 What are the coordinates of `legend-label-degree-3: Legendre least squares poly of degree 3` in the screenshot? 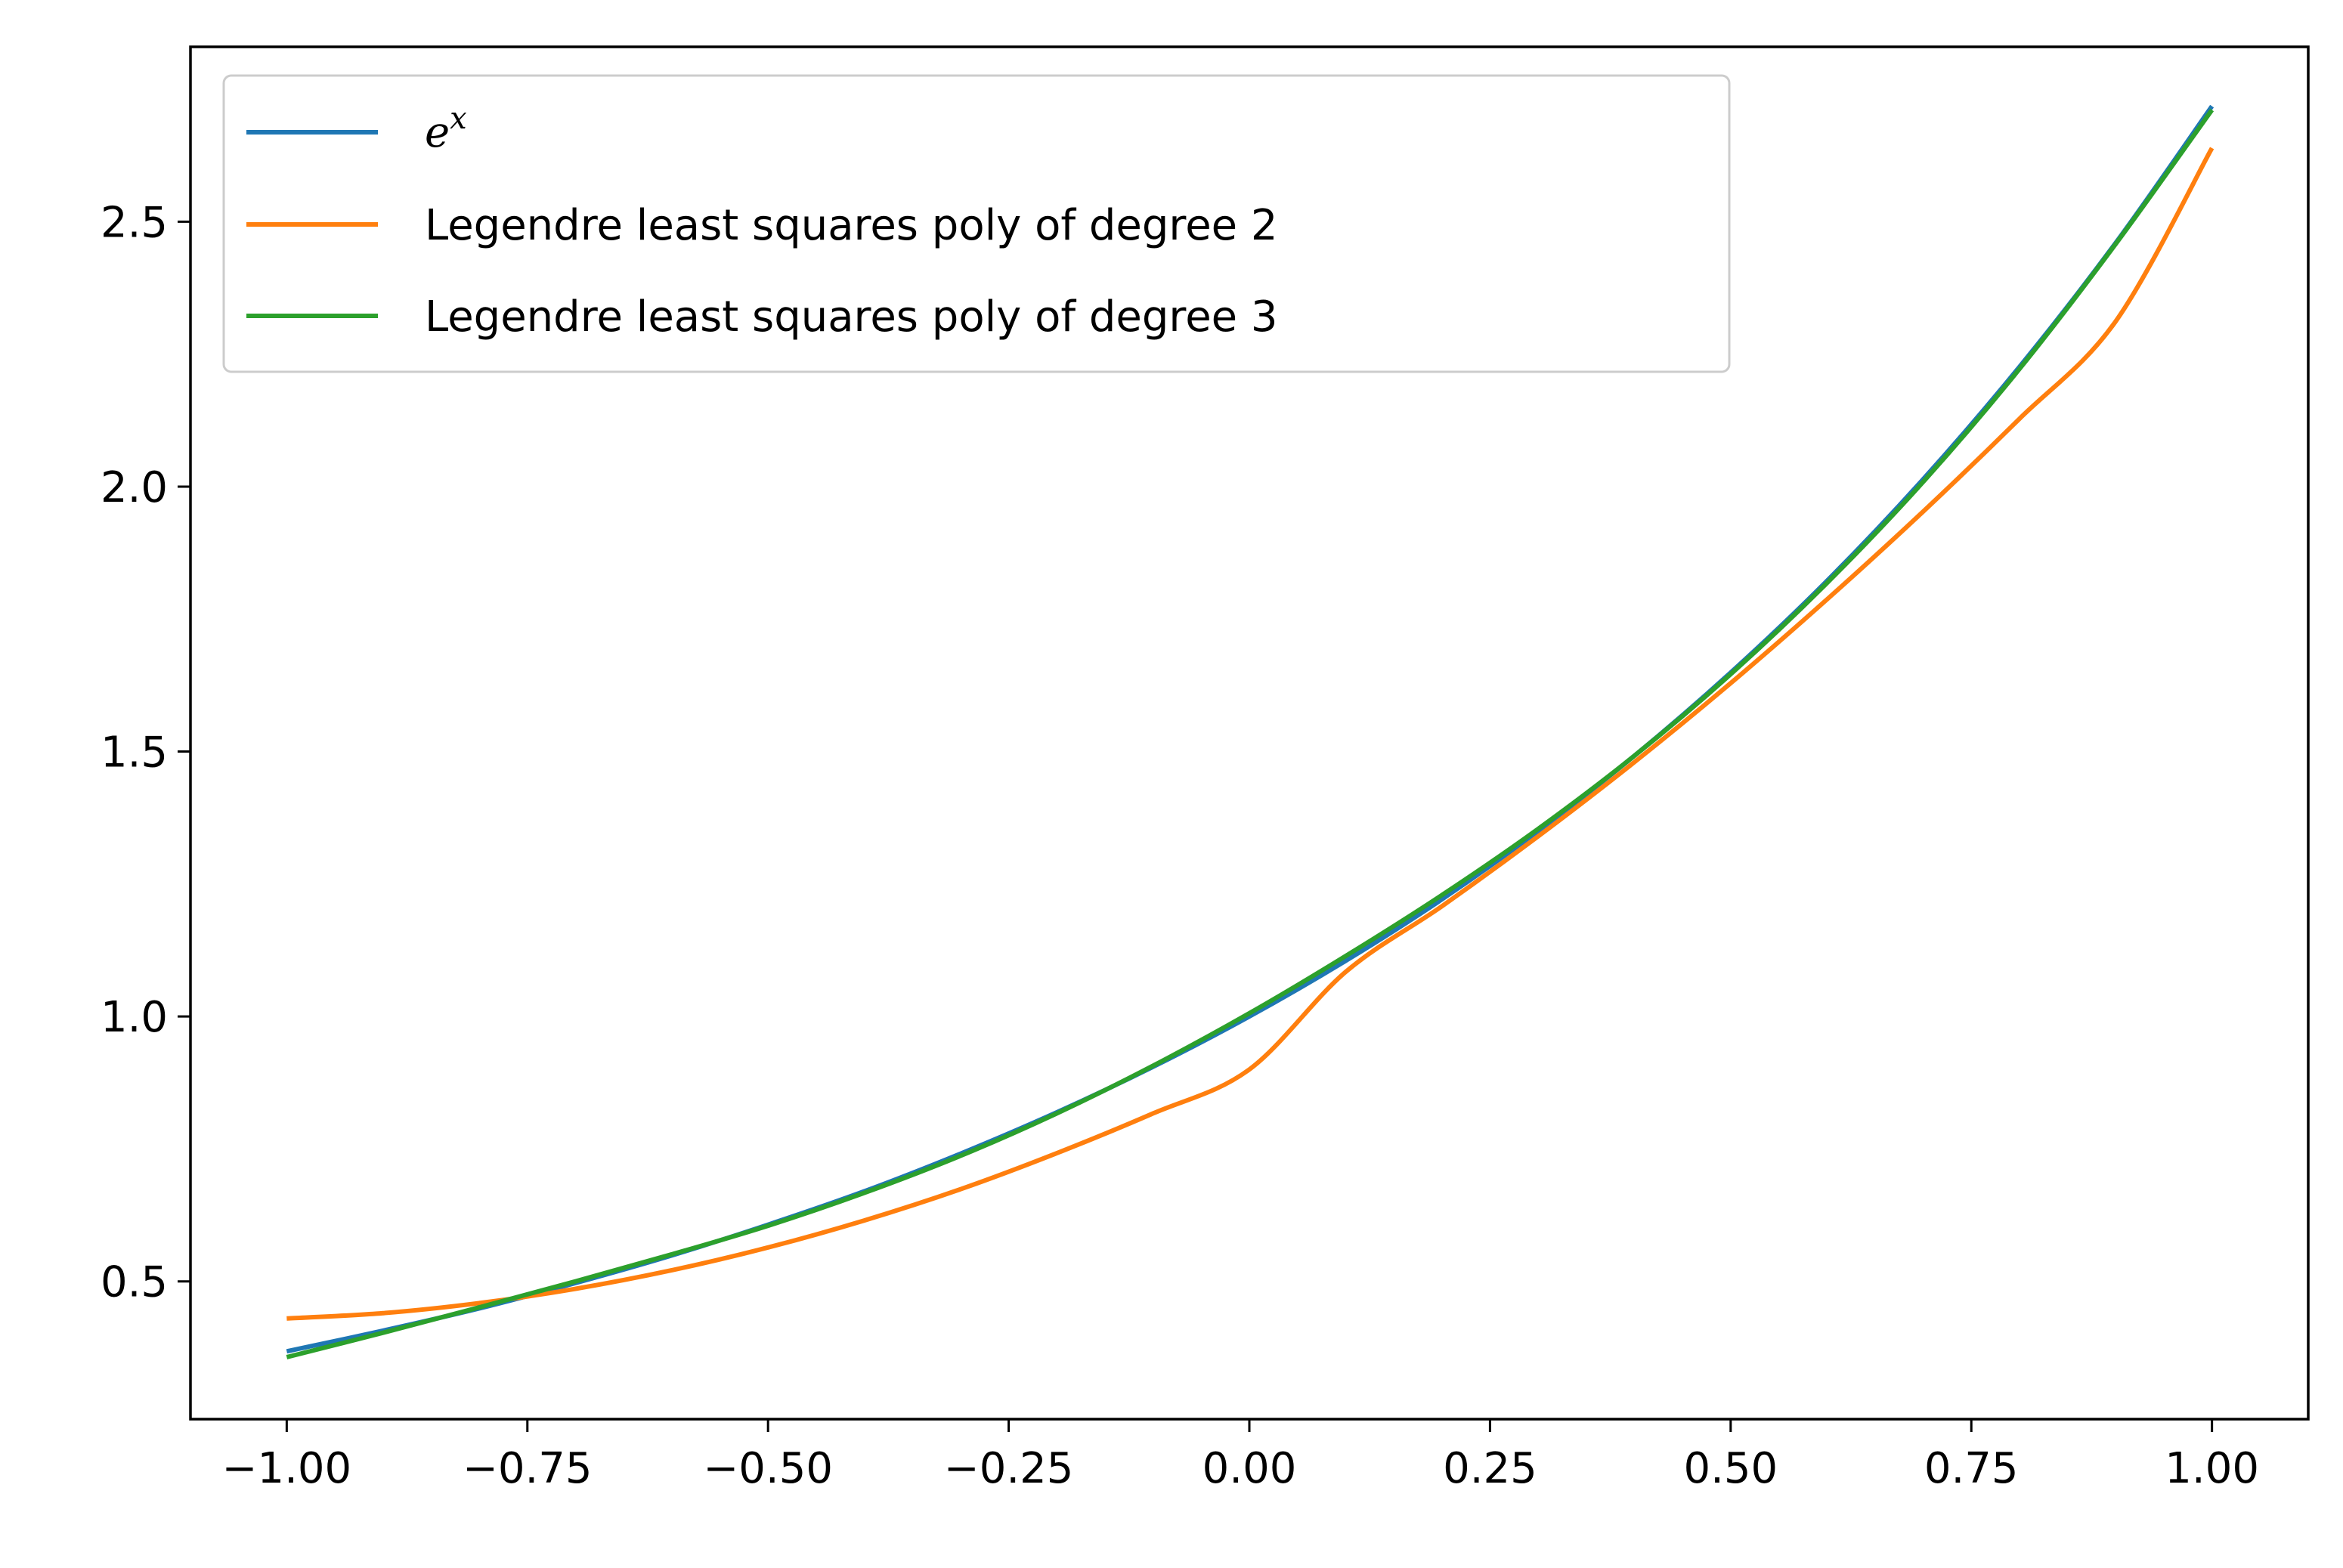 It's located at (851, 317).